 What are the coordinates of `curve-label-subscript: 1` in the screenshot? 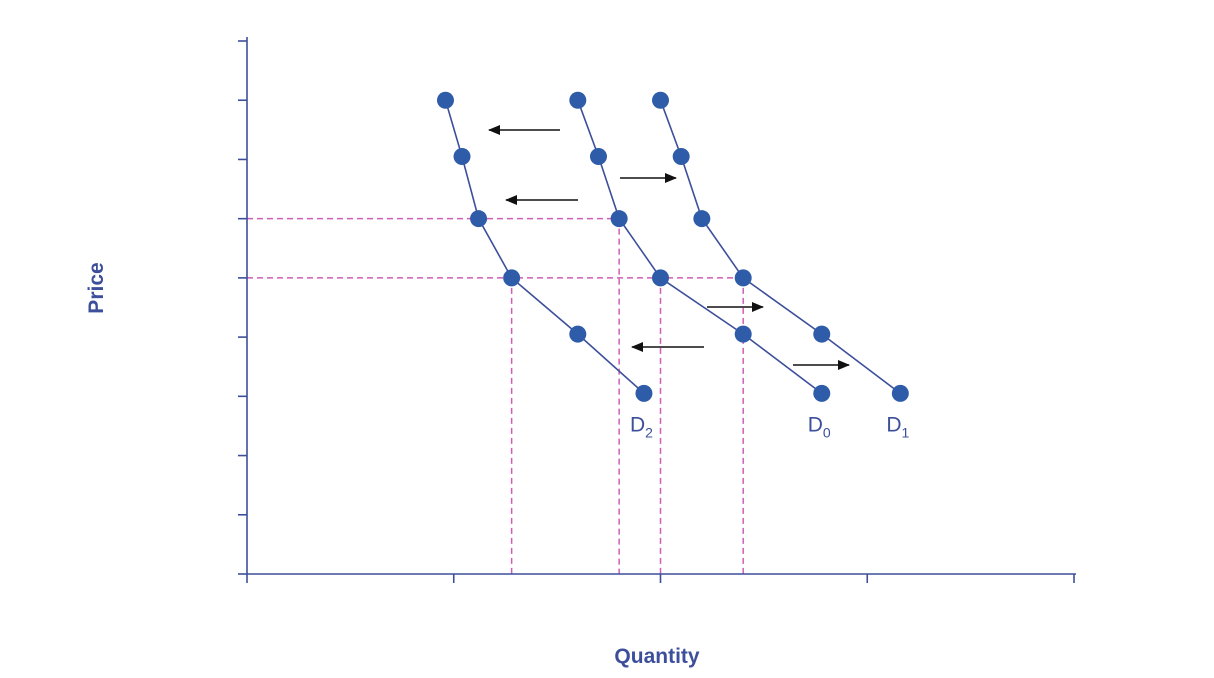 It's located at (906, 432).